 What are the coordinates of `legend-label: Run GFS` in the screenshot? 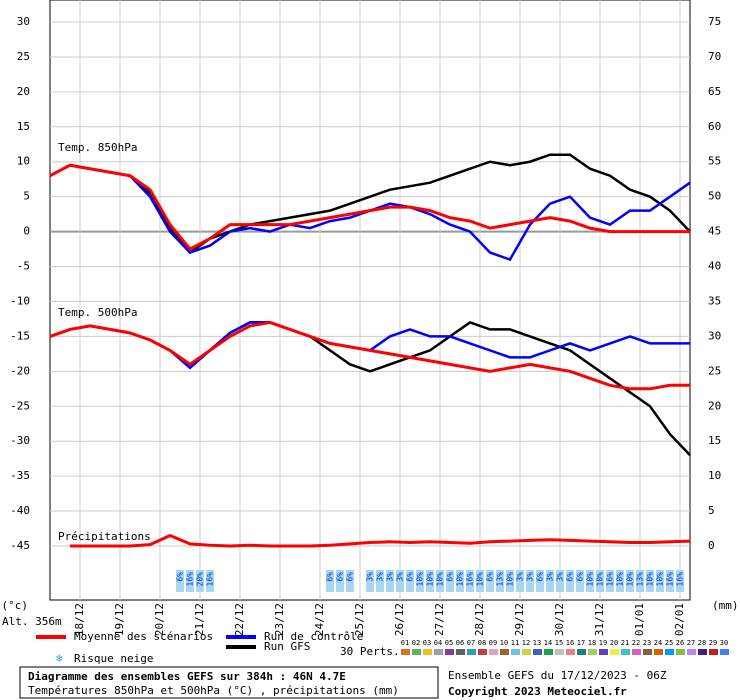 It's located at (287, 646).